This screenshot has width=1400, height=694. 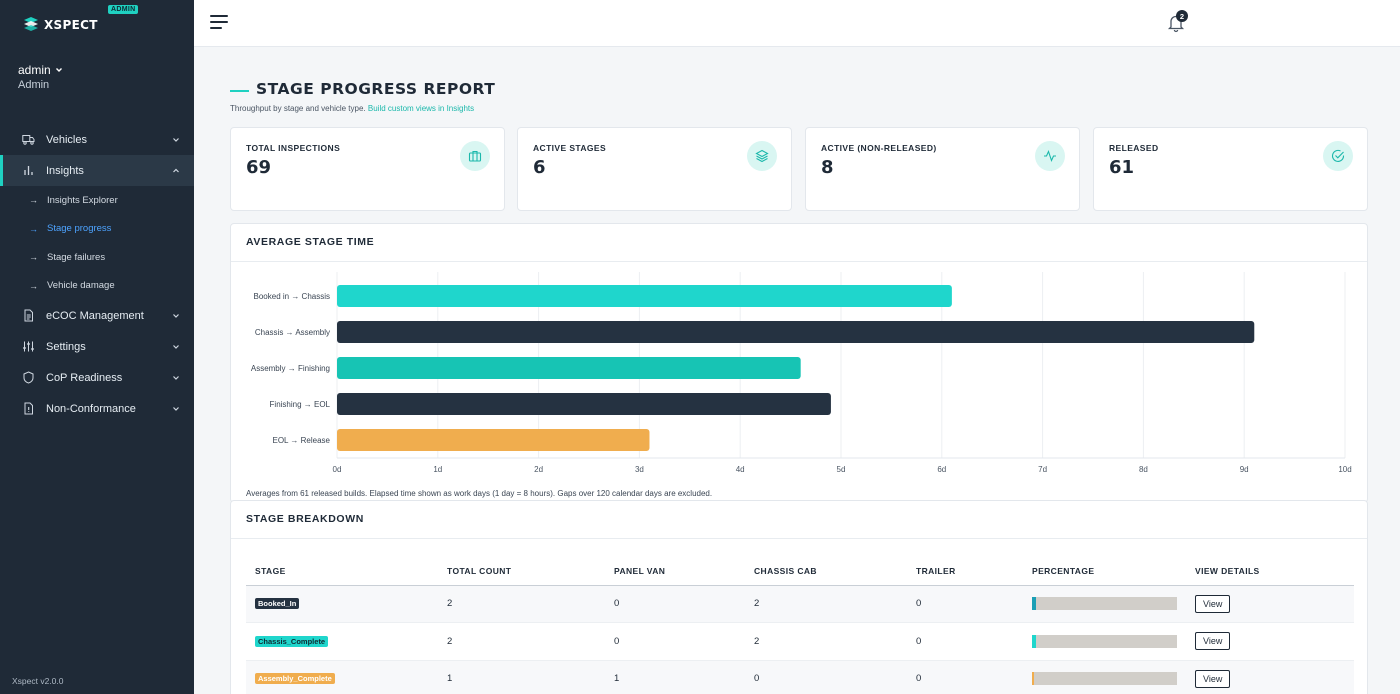 I want to click on app-version: Xspect v2.0.0, so click(x=38, y=681).